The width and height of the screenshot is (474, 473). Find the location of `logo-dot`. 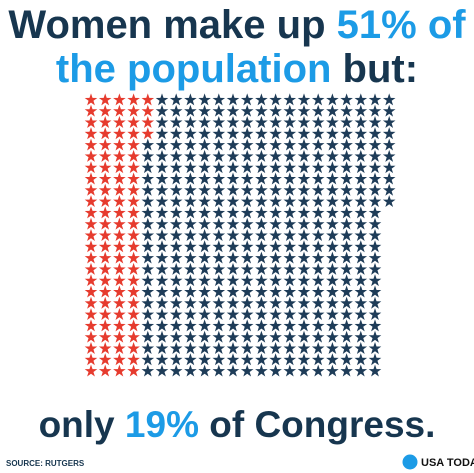

logo-dot is located at coordinates (410, 462).